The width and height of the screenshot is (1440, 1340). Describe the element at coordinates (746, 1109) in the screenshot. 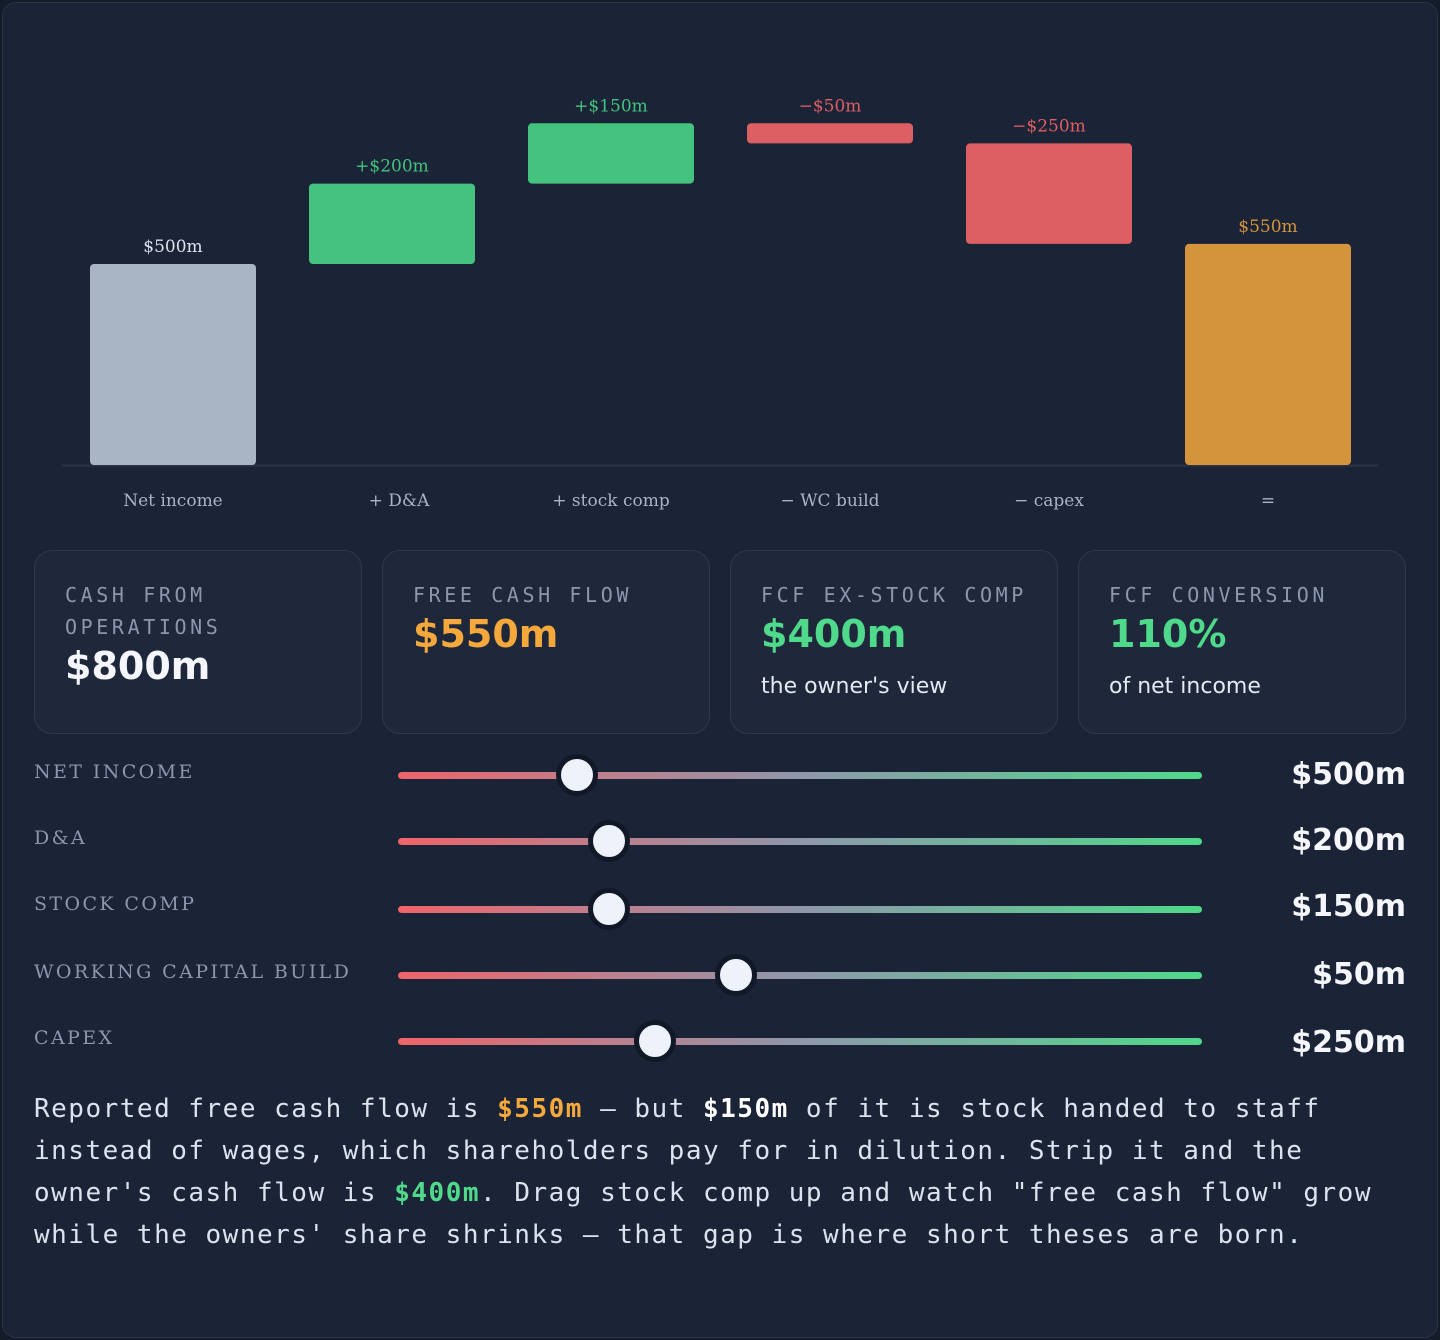

I see `highlight-stock-comp: $150m` at that location.